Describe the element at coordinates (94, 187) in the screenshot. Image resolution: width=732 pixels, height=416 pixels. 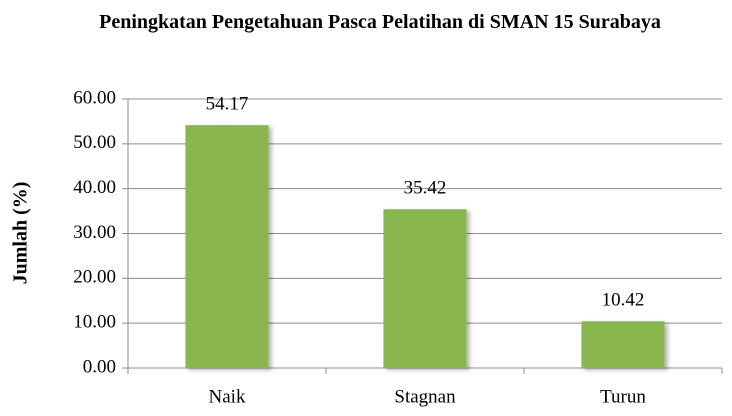
I see `y-tick-label: 40.00` at that location.